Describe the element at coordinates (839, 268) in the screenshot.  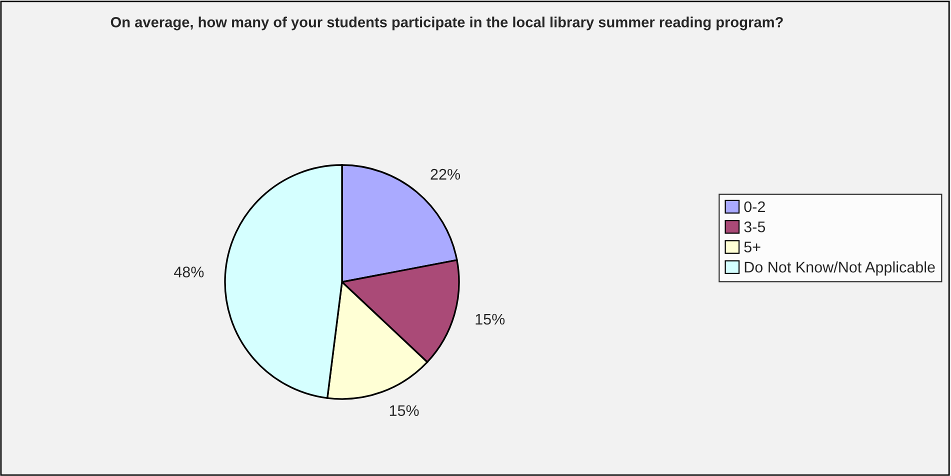
I see `legend-label: Do Not Know/Not Applicable` at that location.